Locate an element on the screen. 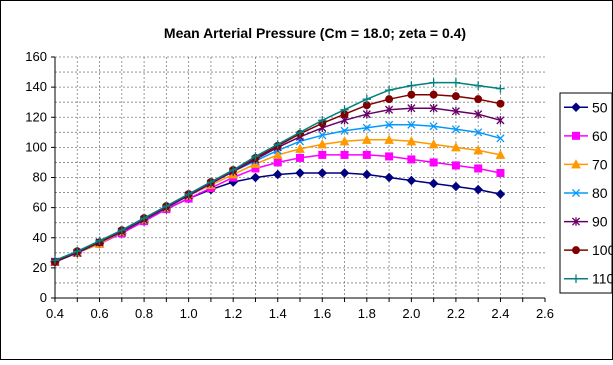 The width and height of the screenshot is (613, 365). y-tick-label: 100 is located at coordinates (36, 146).